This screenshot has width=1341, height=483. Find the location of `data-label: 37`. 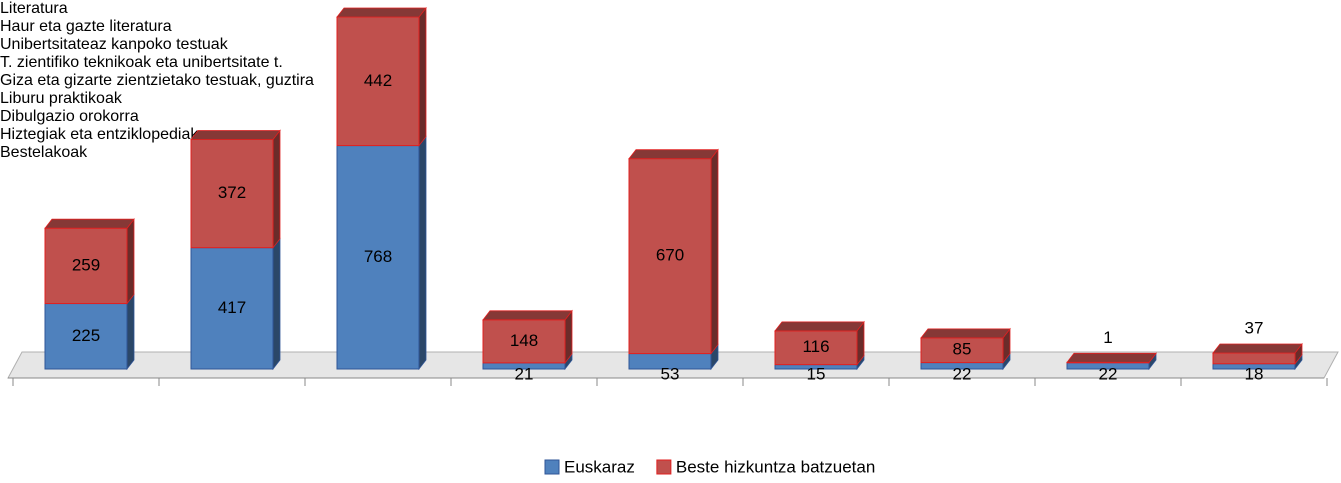

data-label: 37 is located at coordinates (1254, 327).